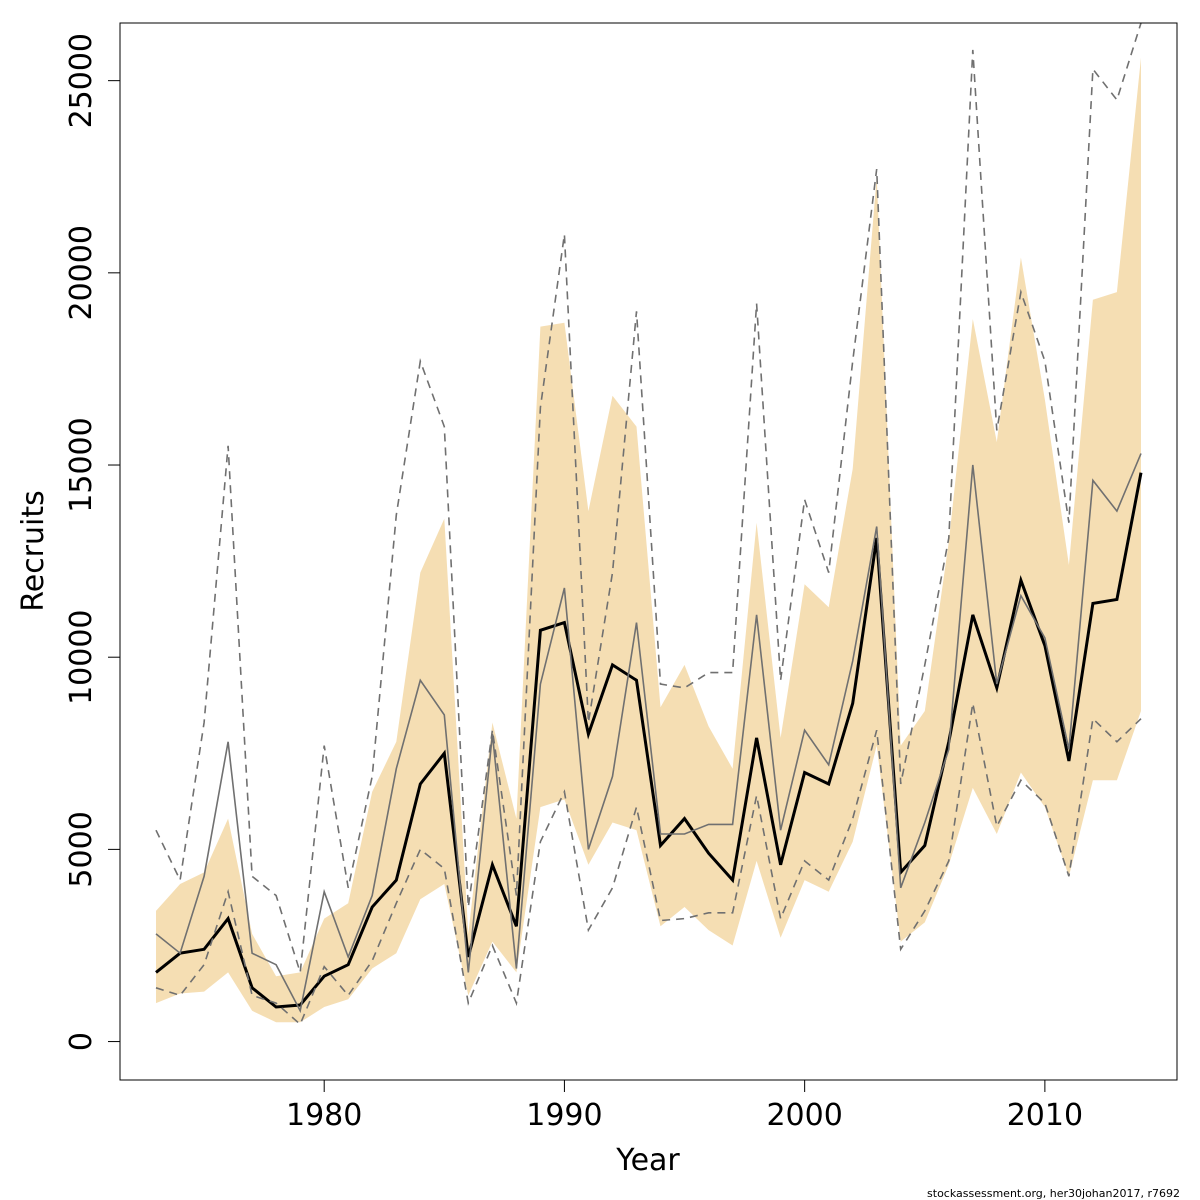 The height and width of the screenshot is (1200, 1200). I want to click on y-tick-label: 25000, so click(81, 80).